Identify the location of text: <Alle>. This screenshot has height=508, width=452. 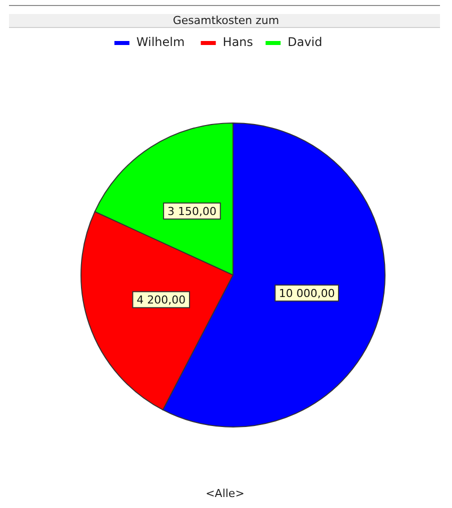
(225, 493).